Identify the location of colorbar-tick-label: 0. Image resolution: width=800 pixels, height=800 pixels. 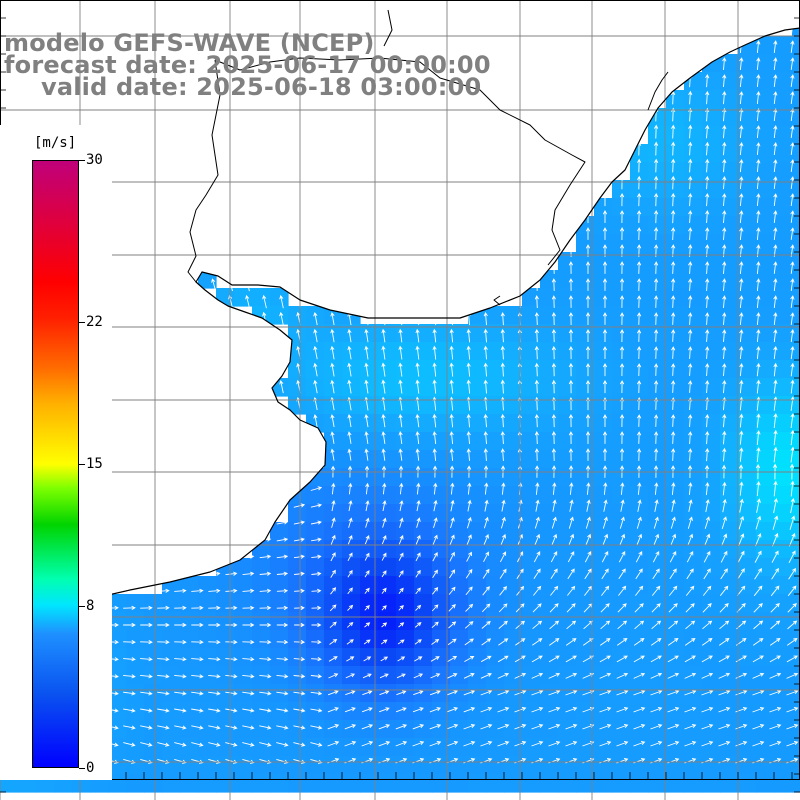
(90, 768).